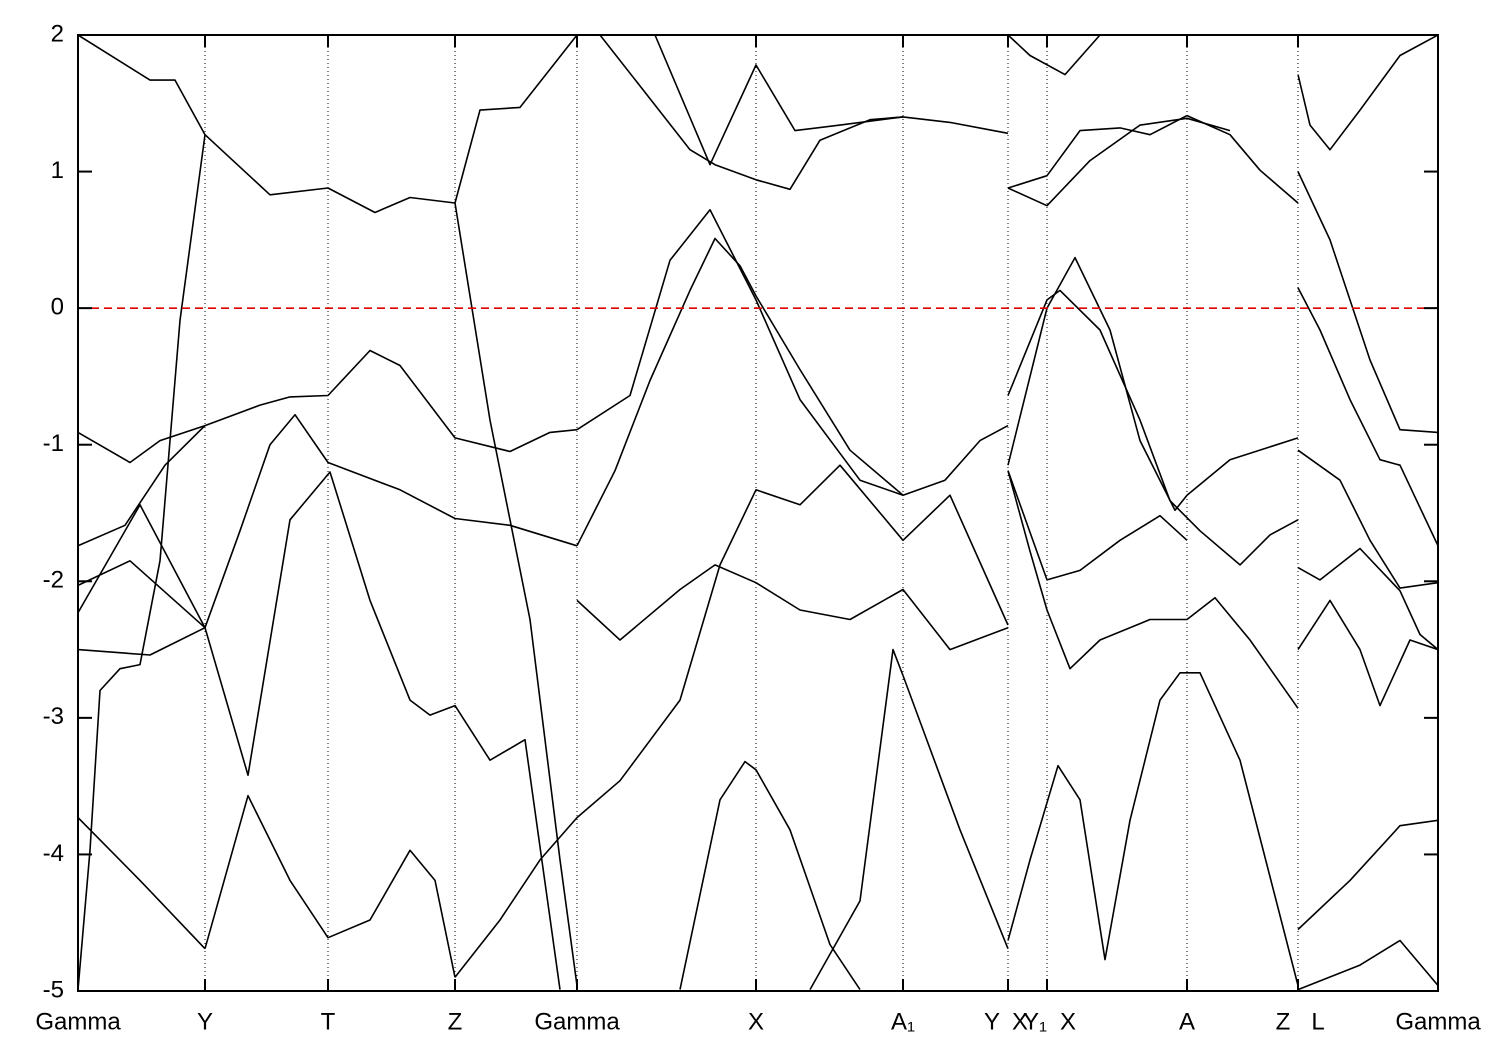  I want to click on y-tick-label: -5, so click(53, 989).